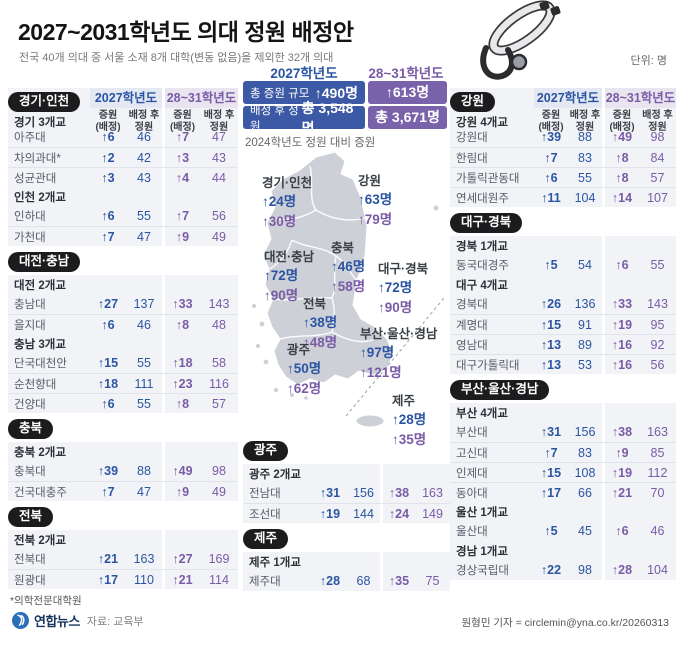 The height and width of the screenshot is (672, 681). What do you see at coordinates (40, 285) in the screenshot?
I see `group-label: 대전 2개교` at bounding box center [40, 285].